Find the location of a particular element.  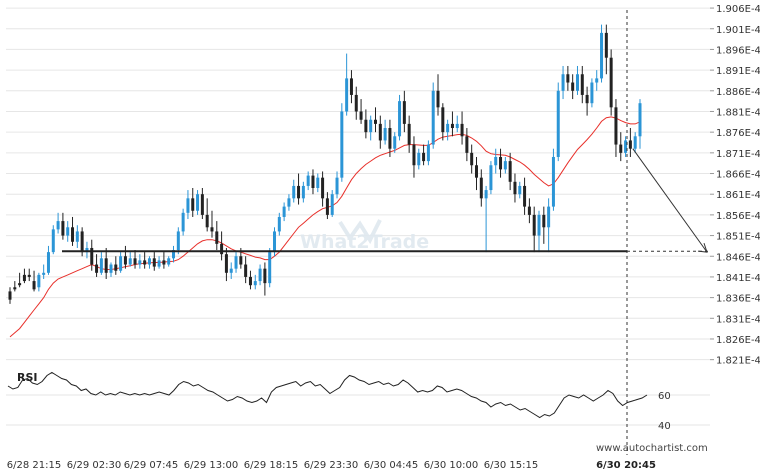

y-tick-label: 1.861E-4 is located at coordinates (738, 195).